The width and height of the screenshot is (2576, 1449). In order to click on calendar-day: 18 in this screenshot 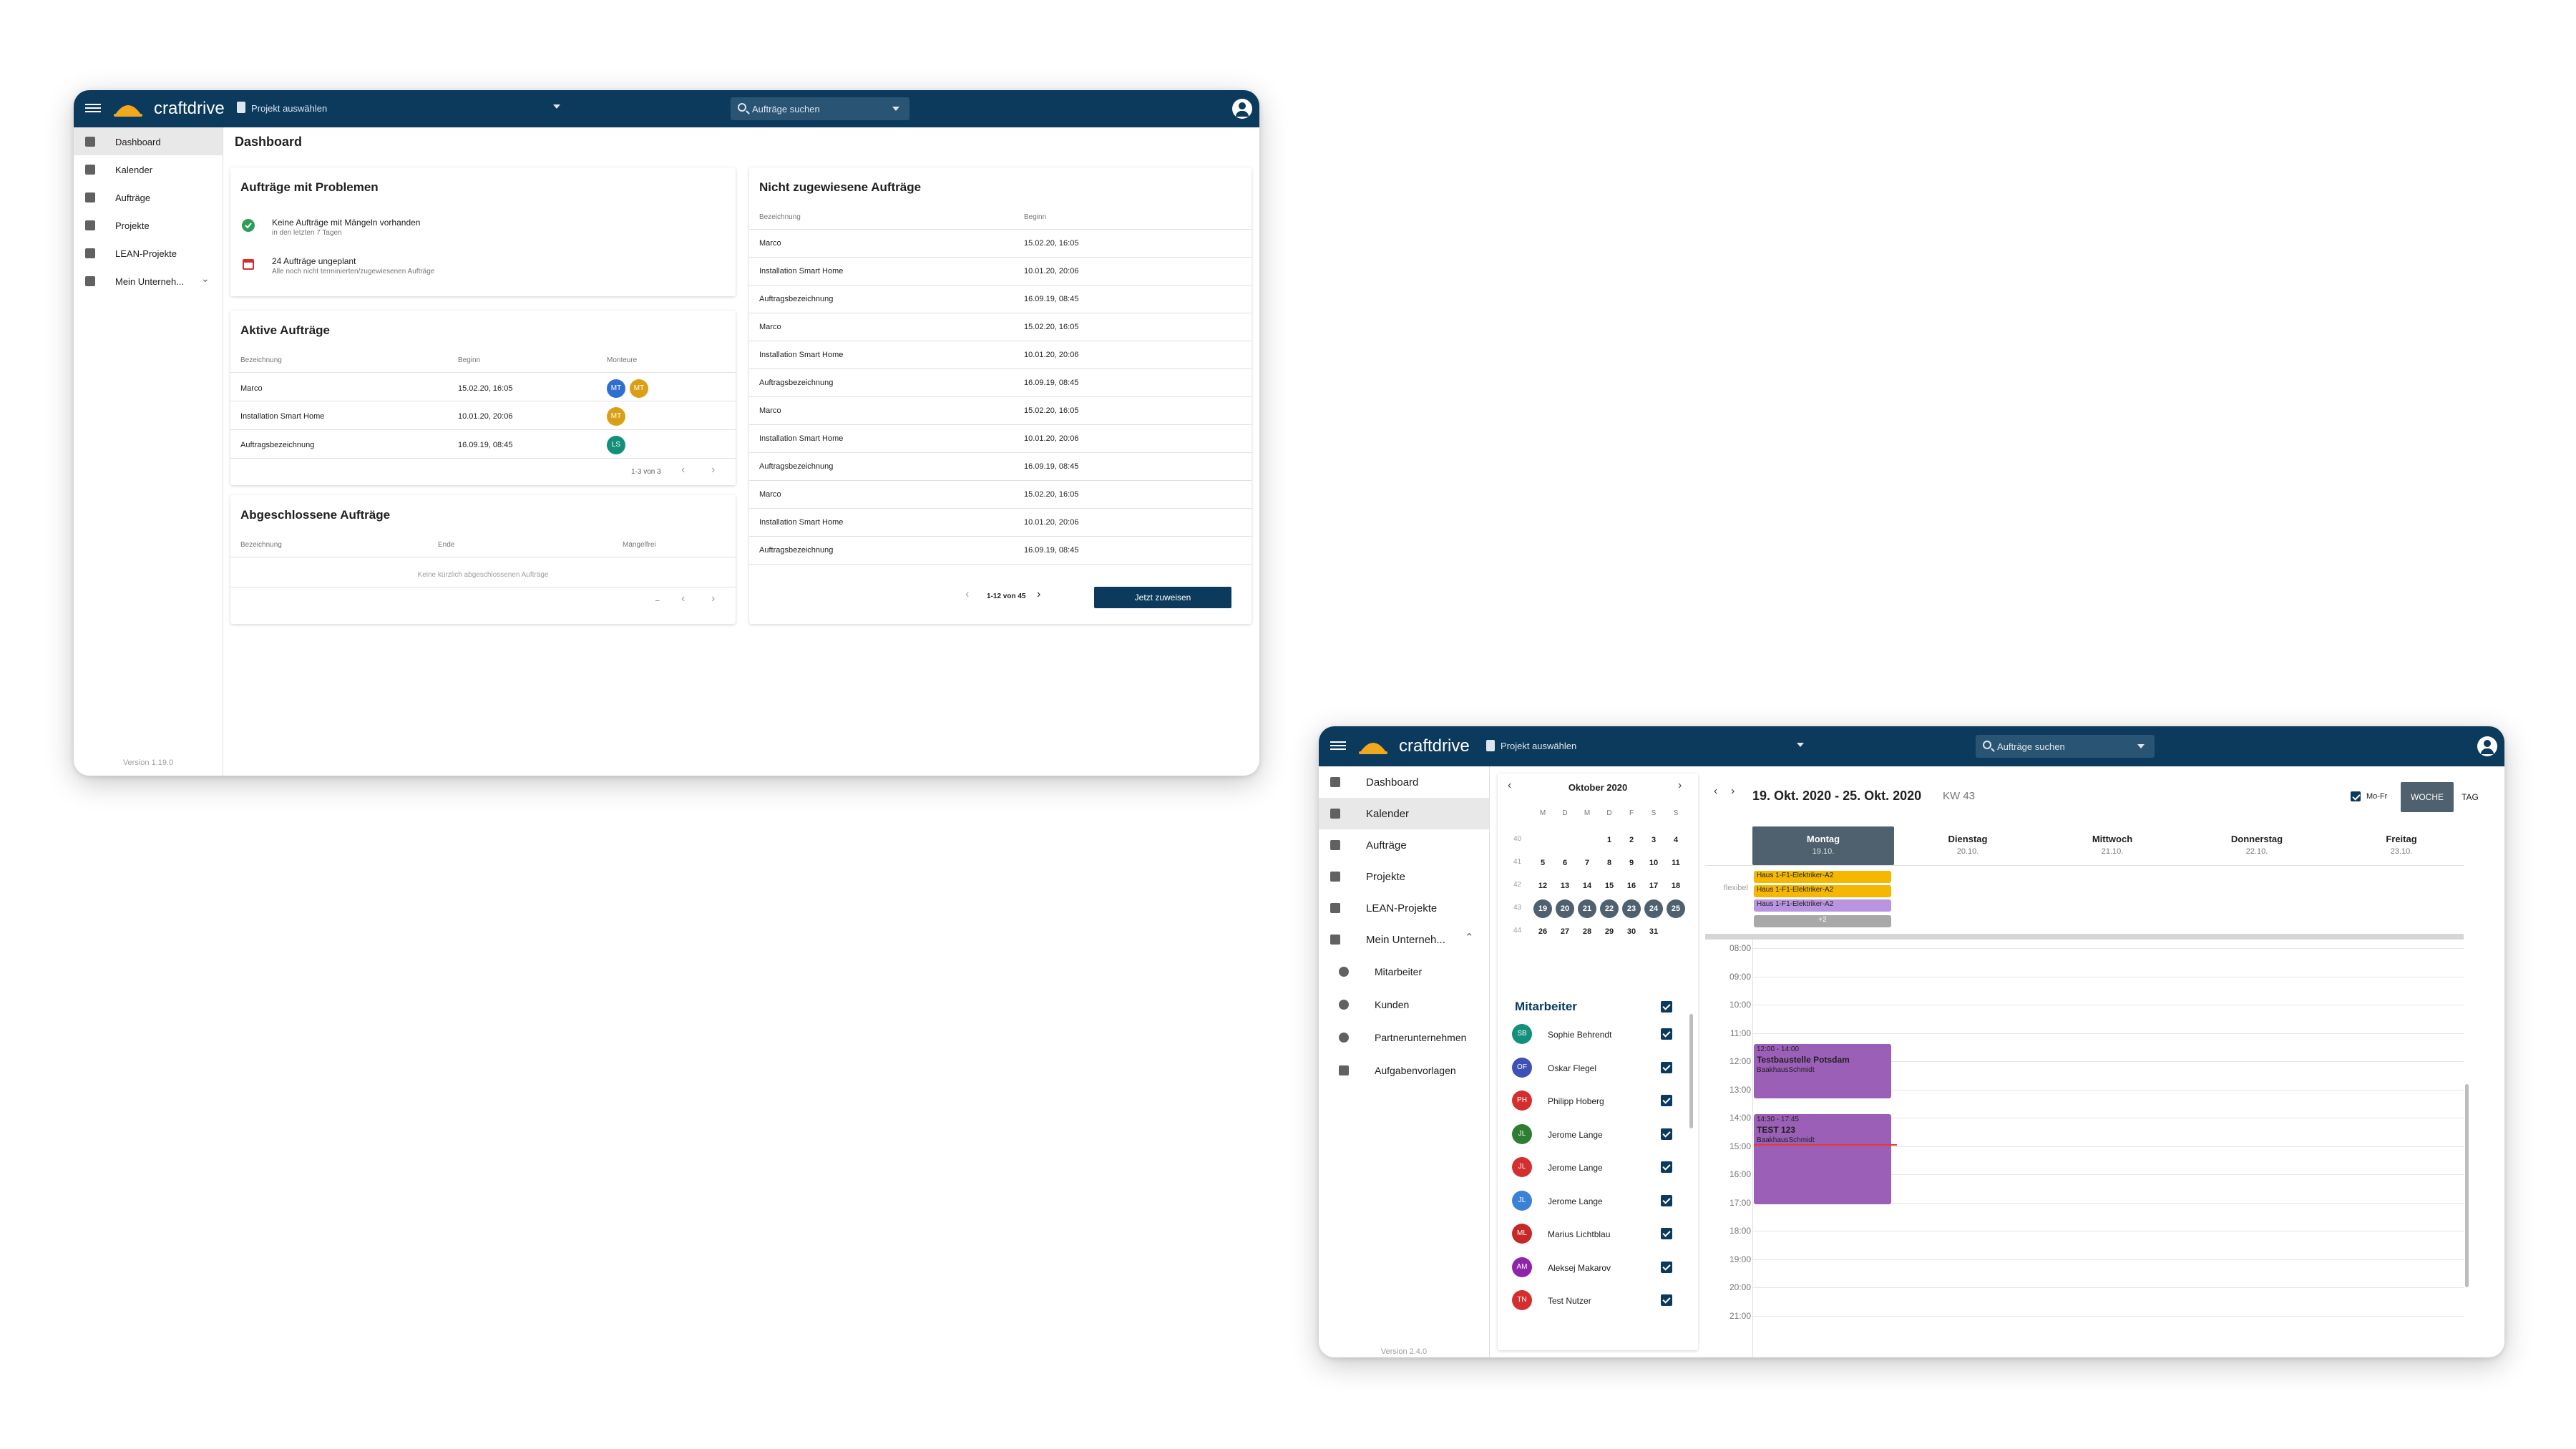, I will do `click(1676, 886)`.